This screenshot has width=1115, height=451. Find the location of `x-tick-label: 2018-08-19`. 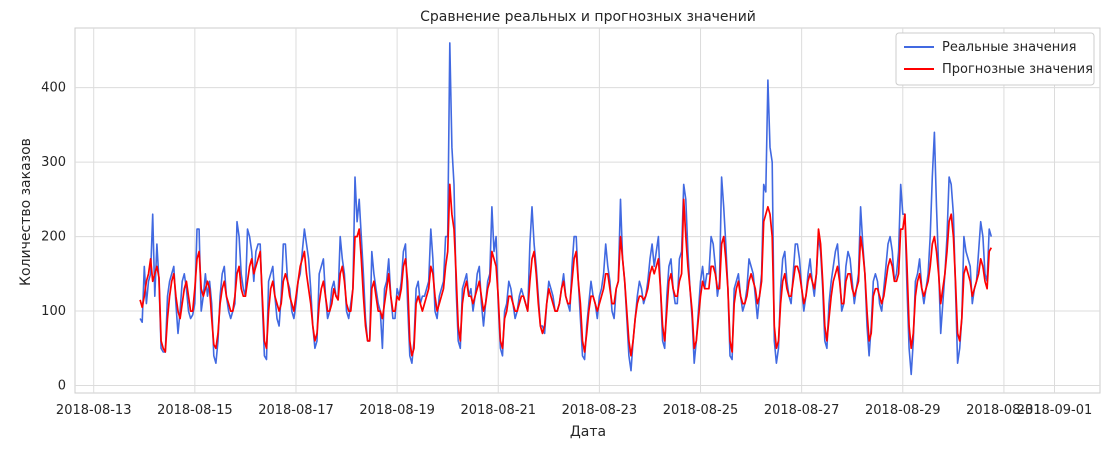

x-tick-label: 2018-08-19 is located at coordinates (397, 410).